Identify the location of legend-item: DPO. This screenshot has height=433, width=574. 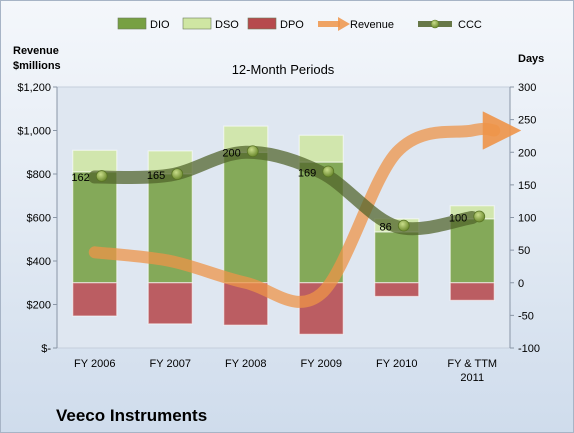
(275, 24).